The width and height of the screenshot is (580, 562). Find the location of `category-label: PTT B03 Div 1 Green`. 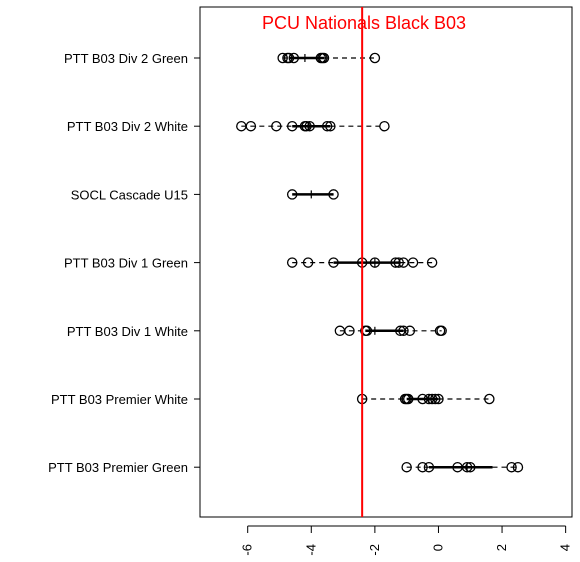

category-label: PTT B03 Div 1 Green is located at coordinates (126, 263).